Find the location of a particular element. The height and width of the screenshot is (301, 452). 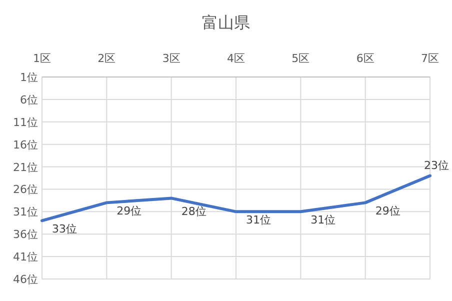

x-tick-label: 5区 is located at coordinates (301, 58).